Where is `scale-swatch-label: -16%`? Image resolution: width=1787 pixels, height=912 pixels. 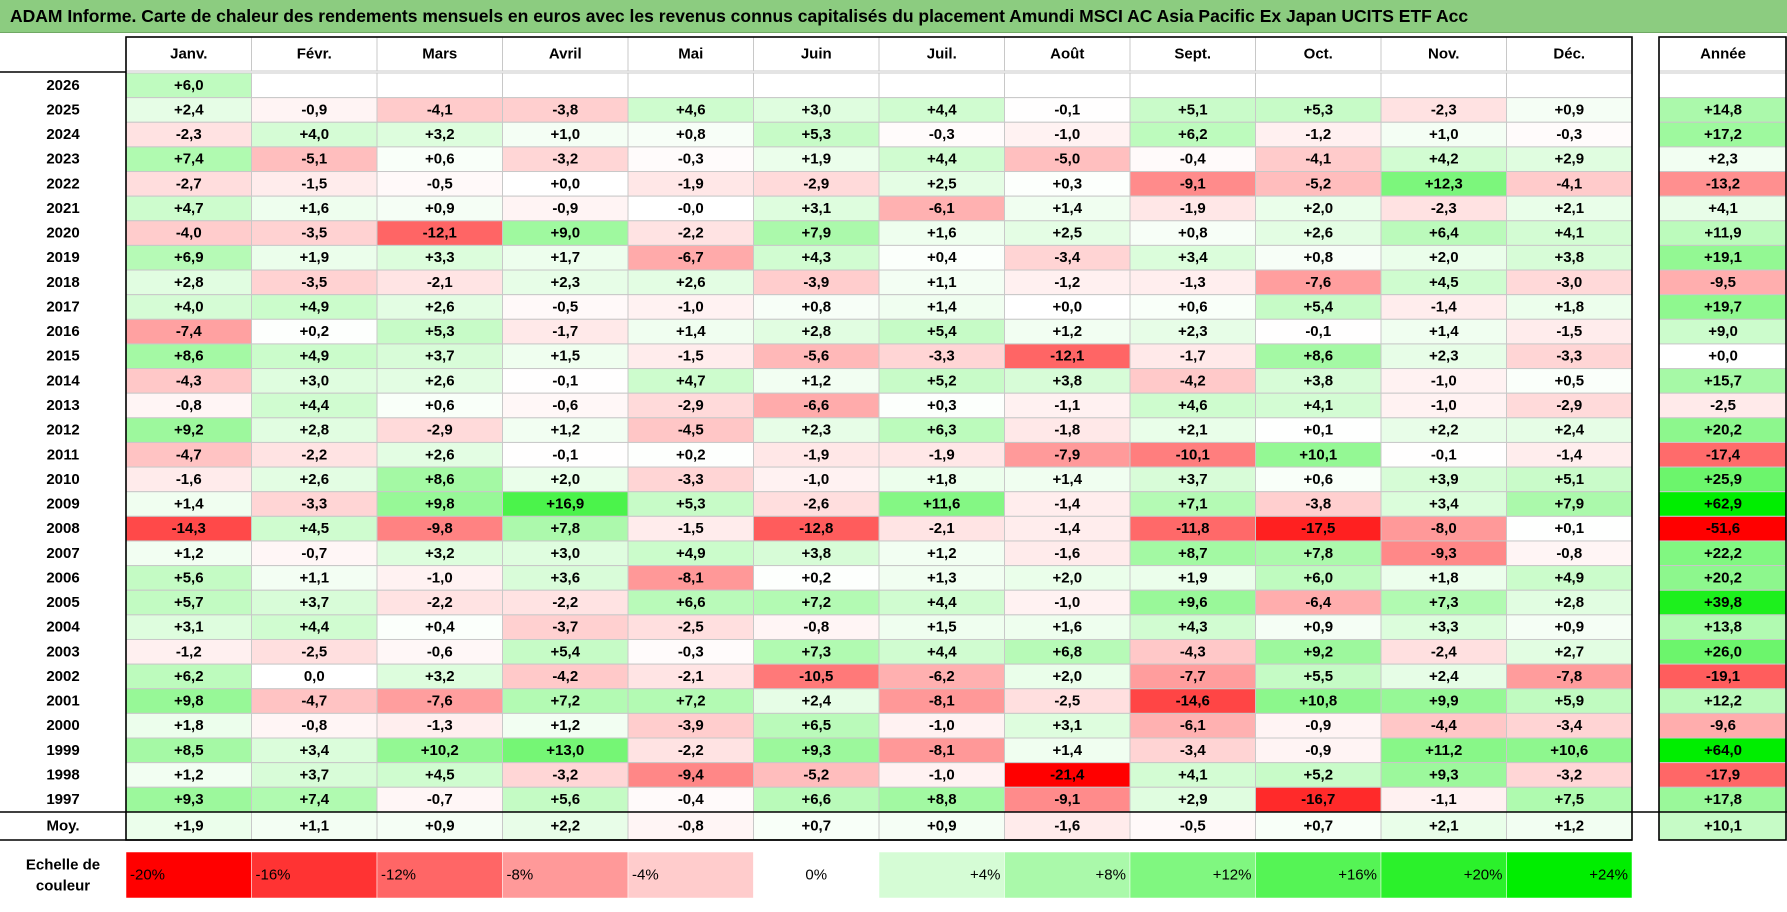 scale-swatch-label: -16% is located at coordinates (273, 875).